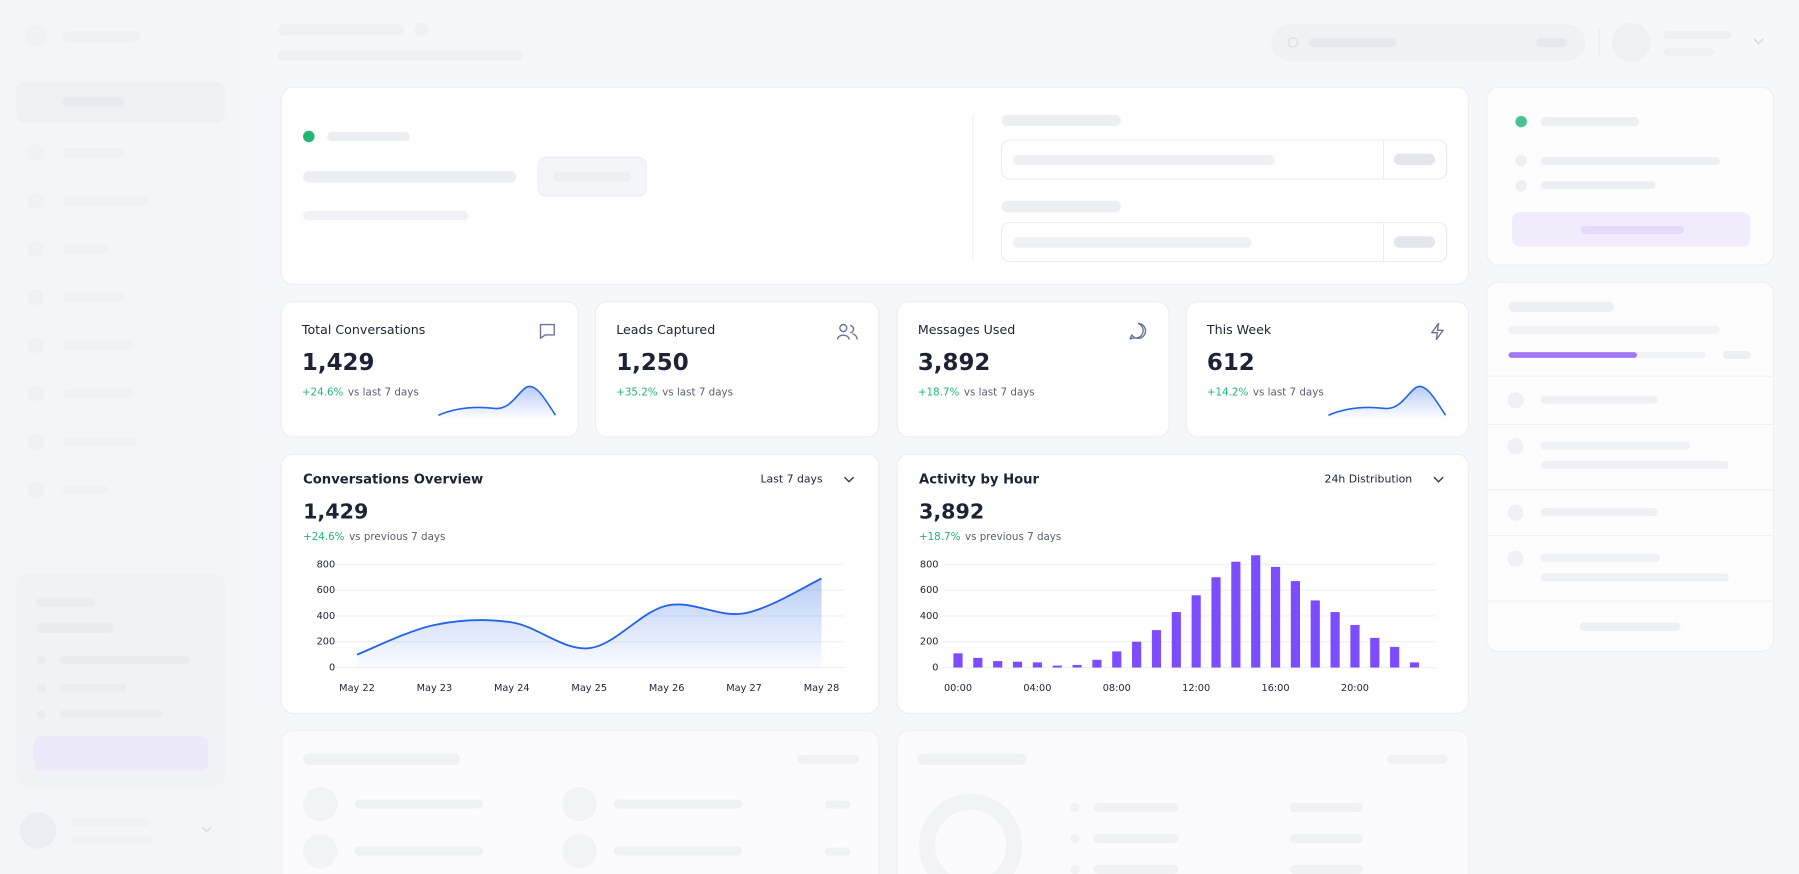 This screenshot has height=874, width=1799. Describe the element at coordinates (951, 512) in the screenshot. I see `chart-value: 3,892` at that location.